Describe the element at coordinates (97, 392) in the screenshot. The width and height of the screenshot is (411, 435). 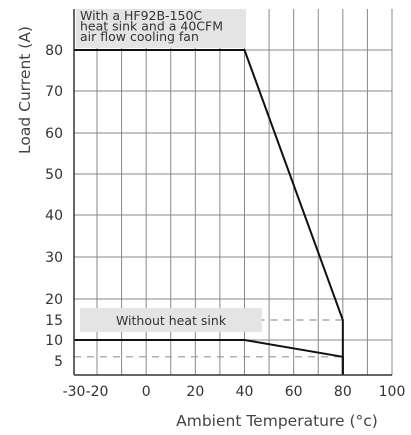
I see `x-tick-label: -20` at that location.